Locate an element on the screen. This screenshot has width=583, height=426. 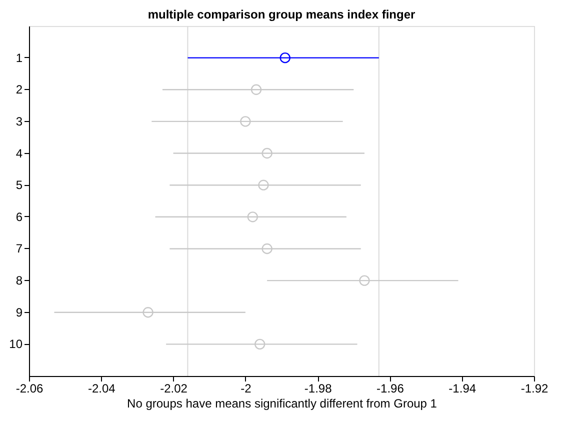
x-tick-label: -1.92 is located at coordinates (534, 389).